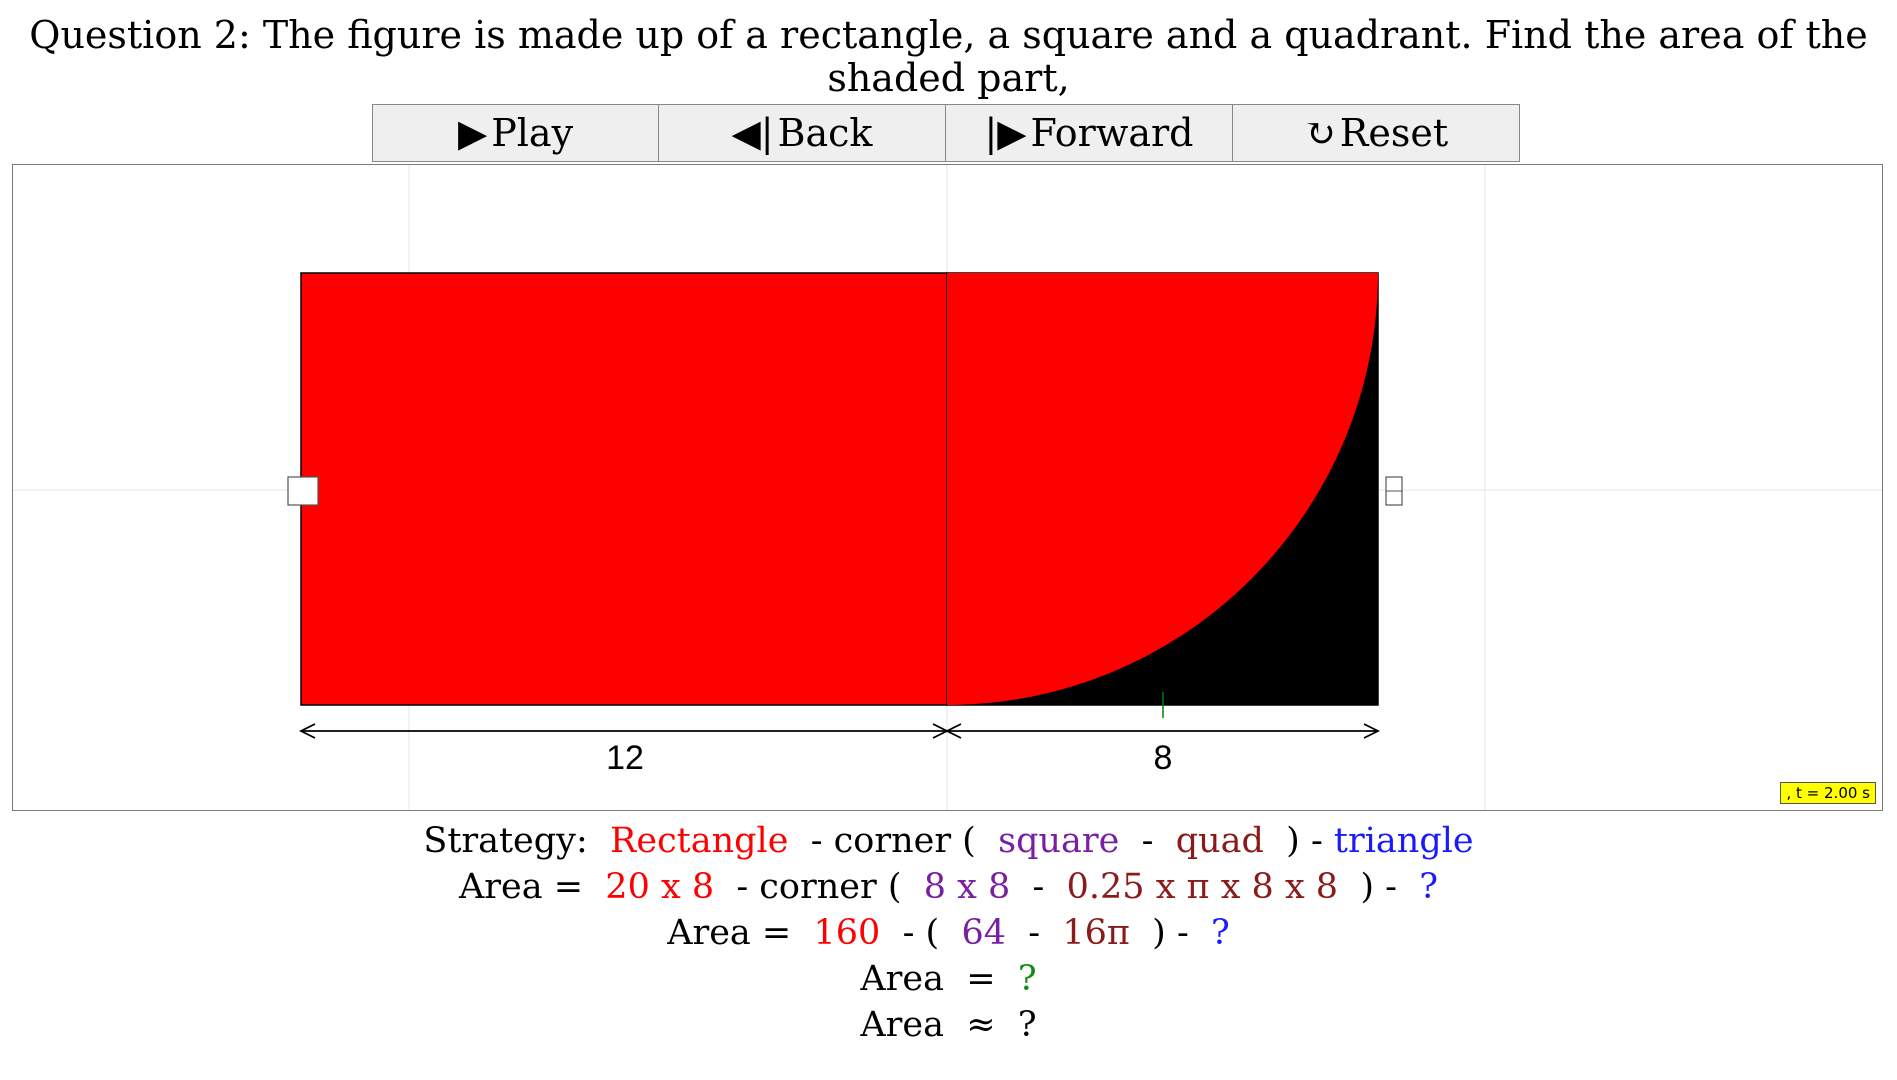 The width and height of the screenshot is (1897, 1080). Describe the element at coordinates (948, 1025) in the screenshot. I see `area-line-4: Area ≈ ?` at that location.